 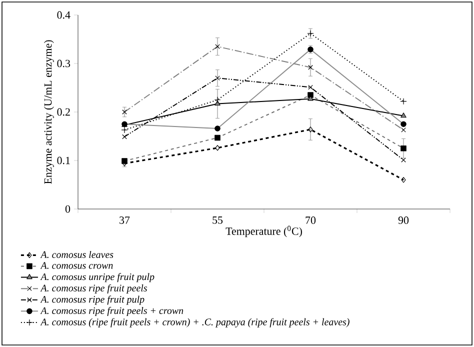 I want to click on x-tick-label: 37, so click(x=125, y=220).